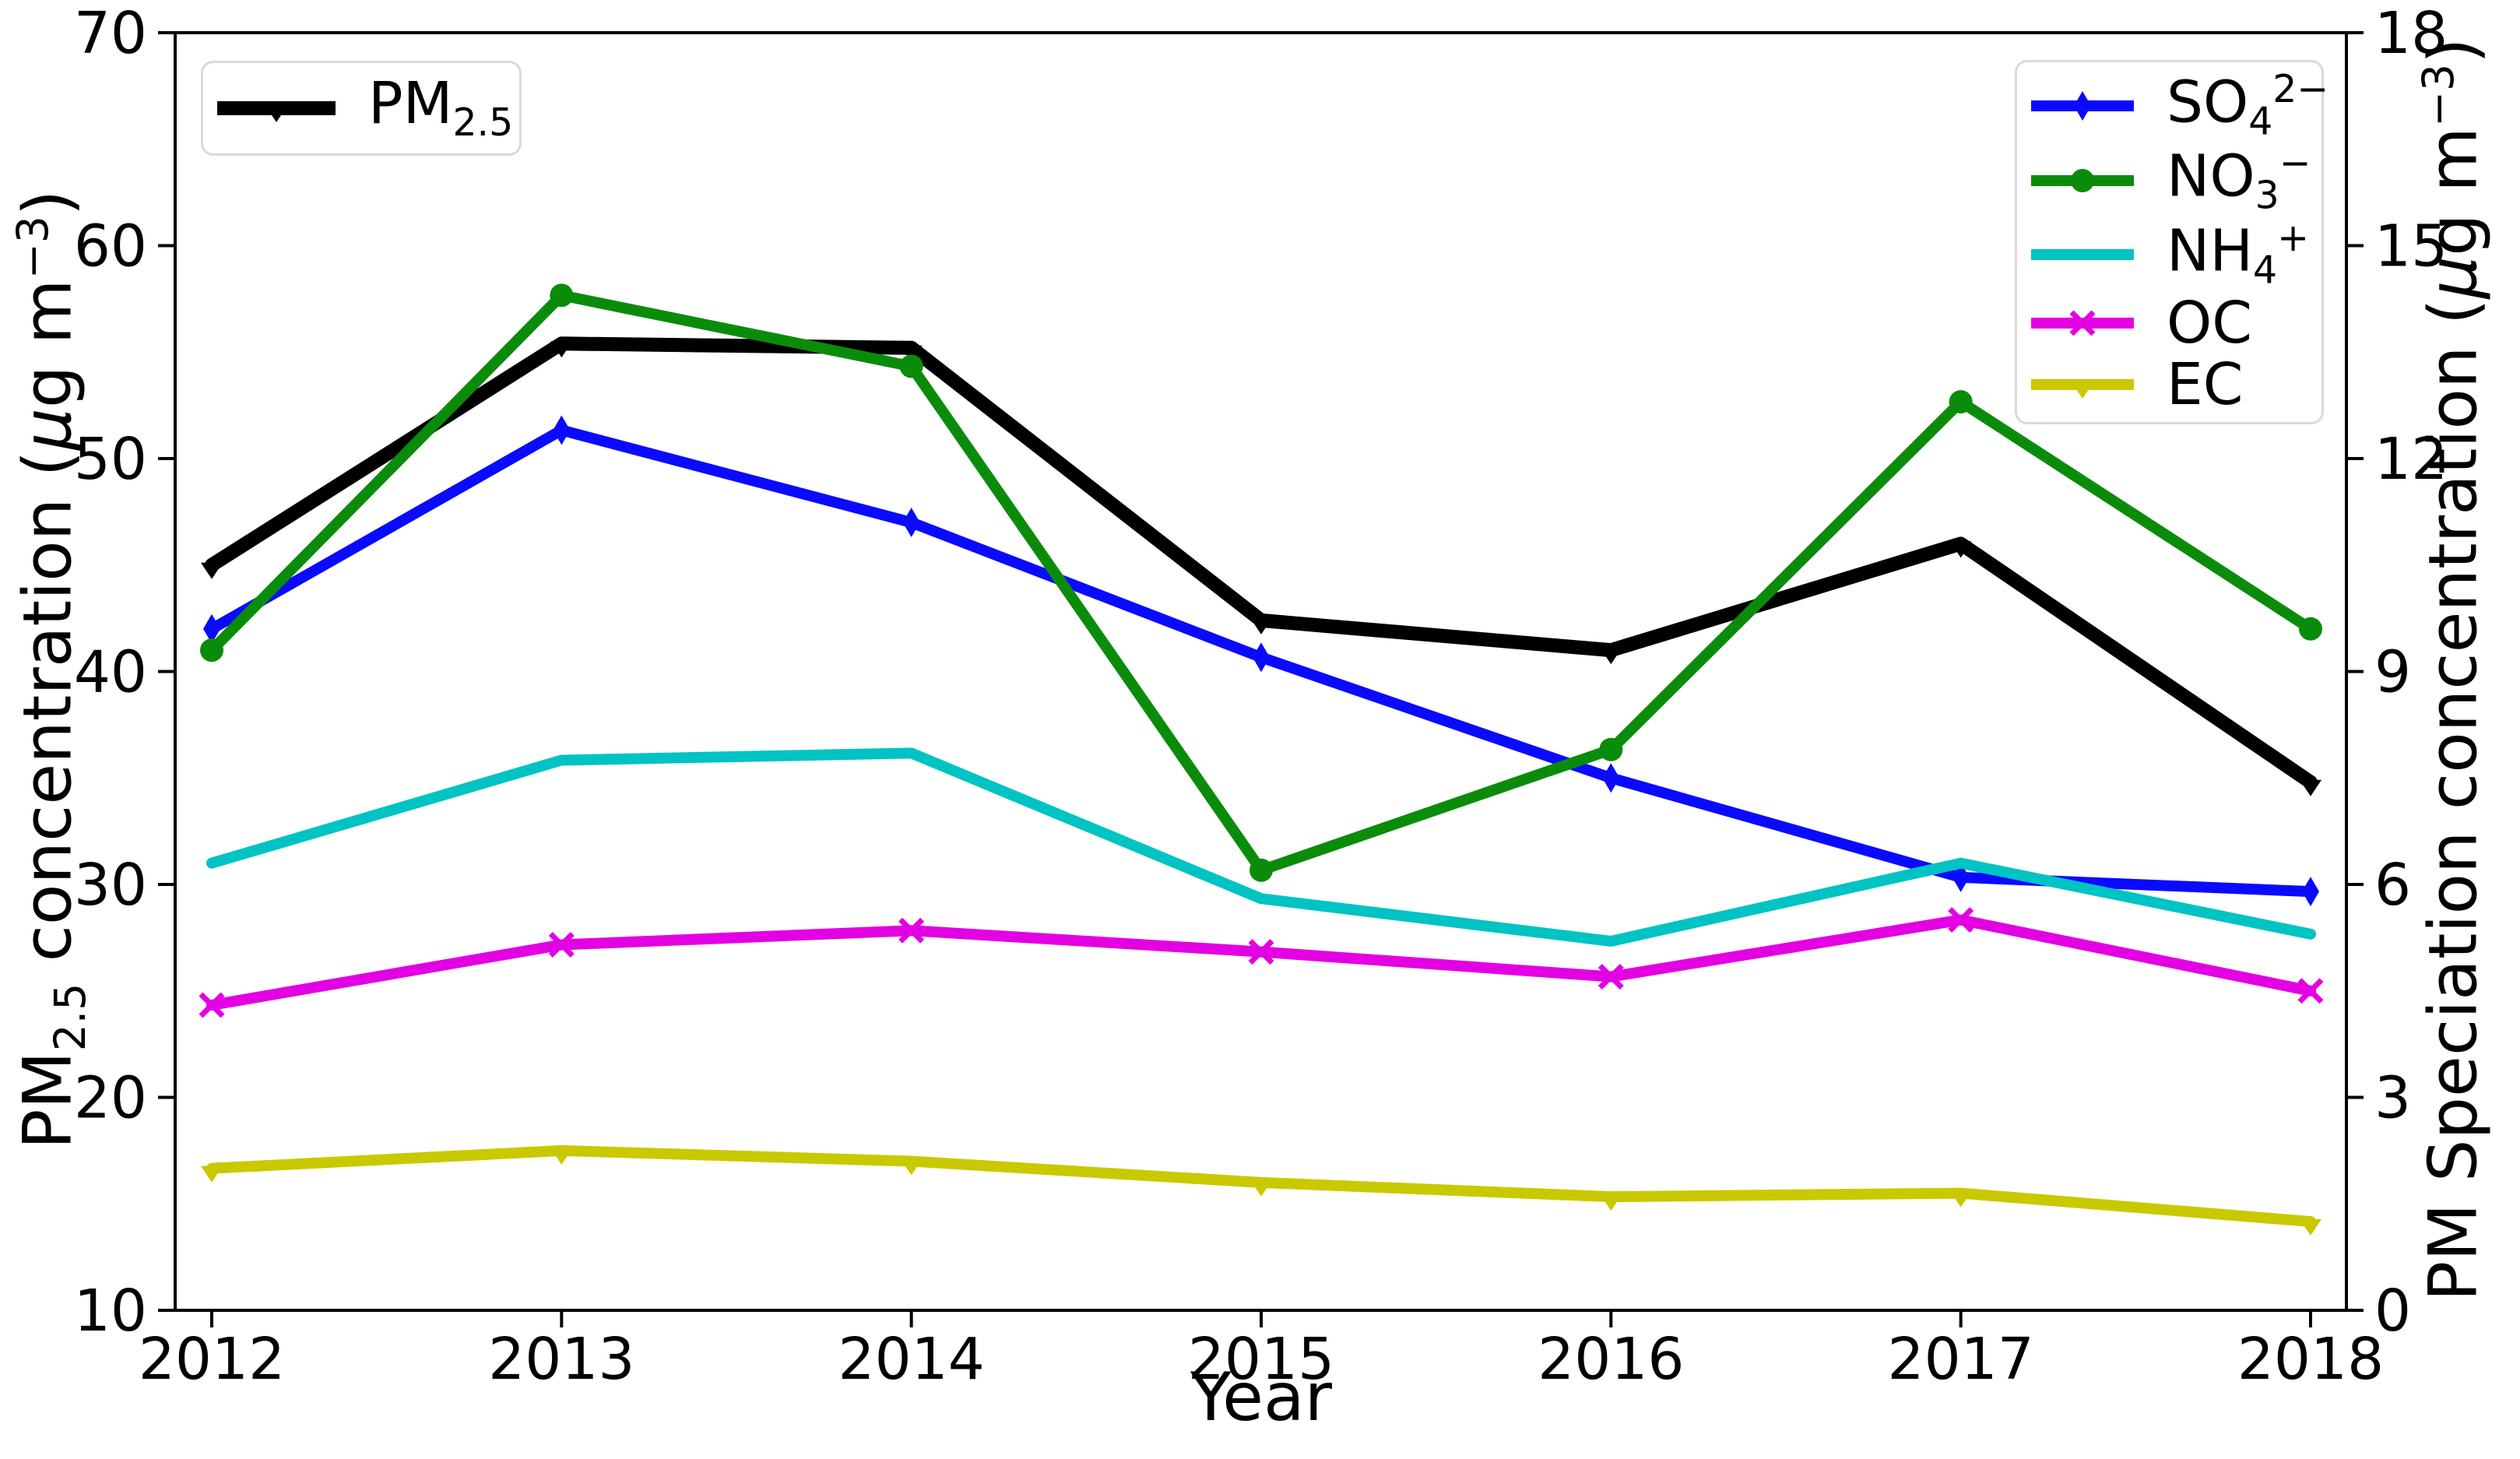 The width and height of the screenshot is (2520, 1459). What do you see at coordinates (111, 33) in the screenshot?
I see `left-tick-label: 70` at bounding box center [111, 33].